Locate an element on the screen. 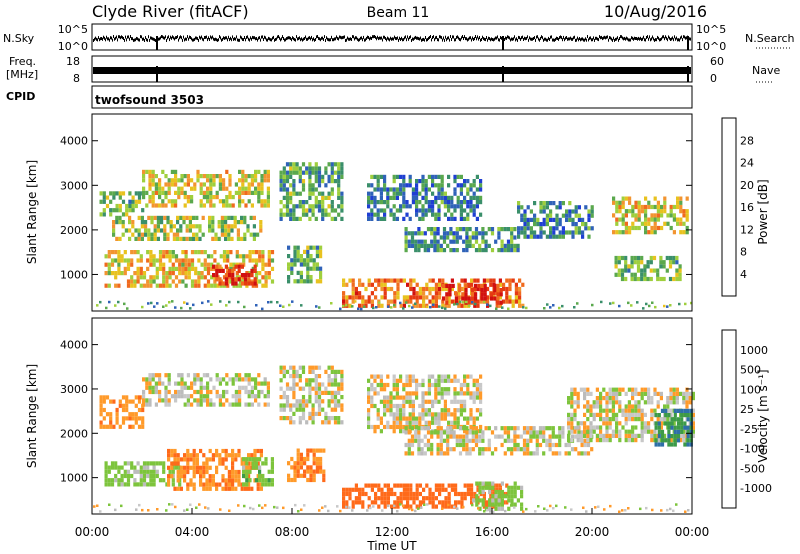 The image size is (800, 554). y-tick-label: 1000 is located at coordinates (74, 478).